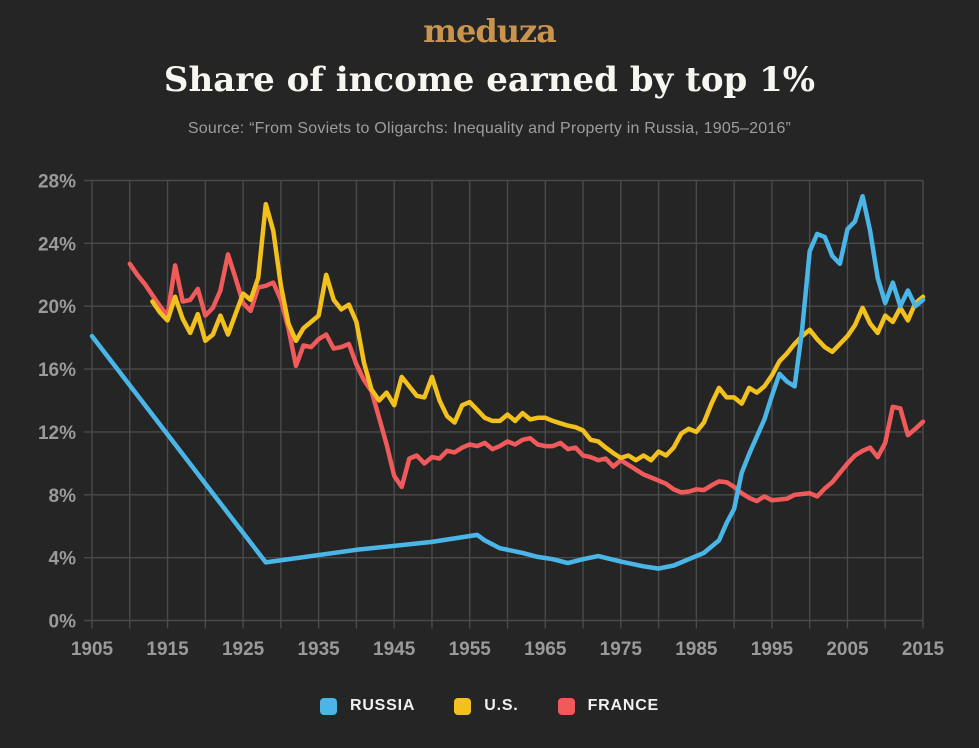 This screenshot has width=979, height=748. What do you see at coordinates (470, 649) in the screenshot?
I see `x-axis-label-1955: 1955` at bounding box center [470, 649].